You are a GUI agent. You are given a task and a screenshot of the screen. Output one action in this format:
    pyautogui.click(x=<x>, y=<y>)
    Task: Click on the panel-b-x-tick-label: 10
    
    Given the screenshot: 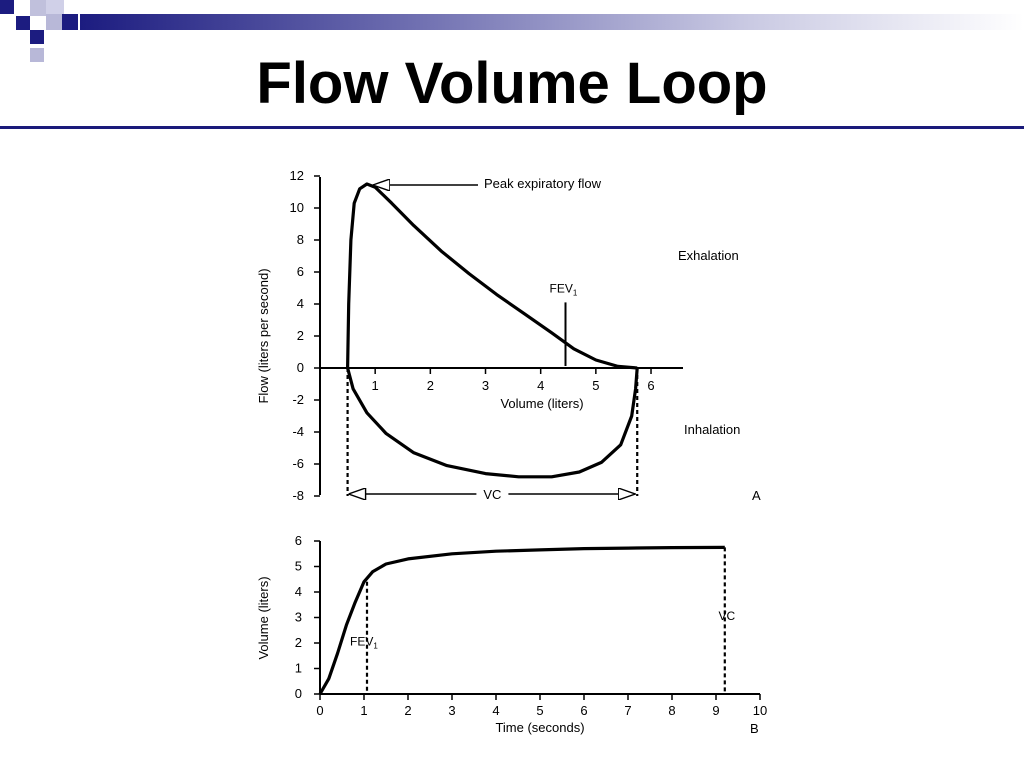 What is the action you would take?
    pyautogui.click(x=760, y=710)
    